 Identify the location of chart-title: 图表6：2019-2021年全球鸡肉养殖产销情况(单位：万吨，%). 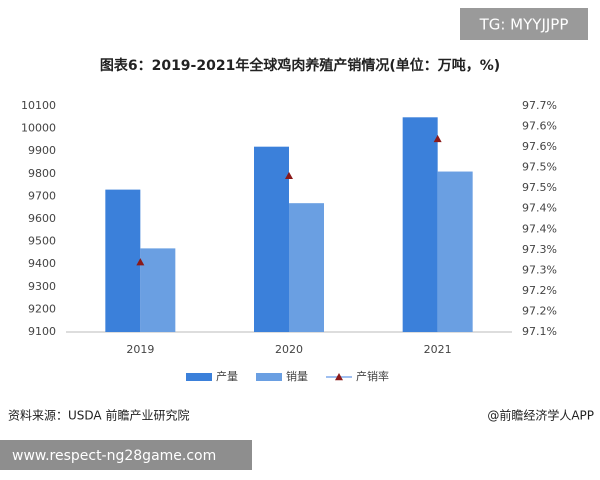
(300, 65).